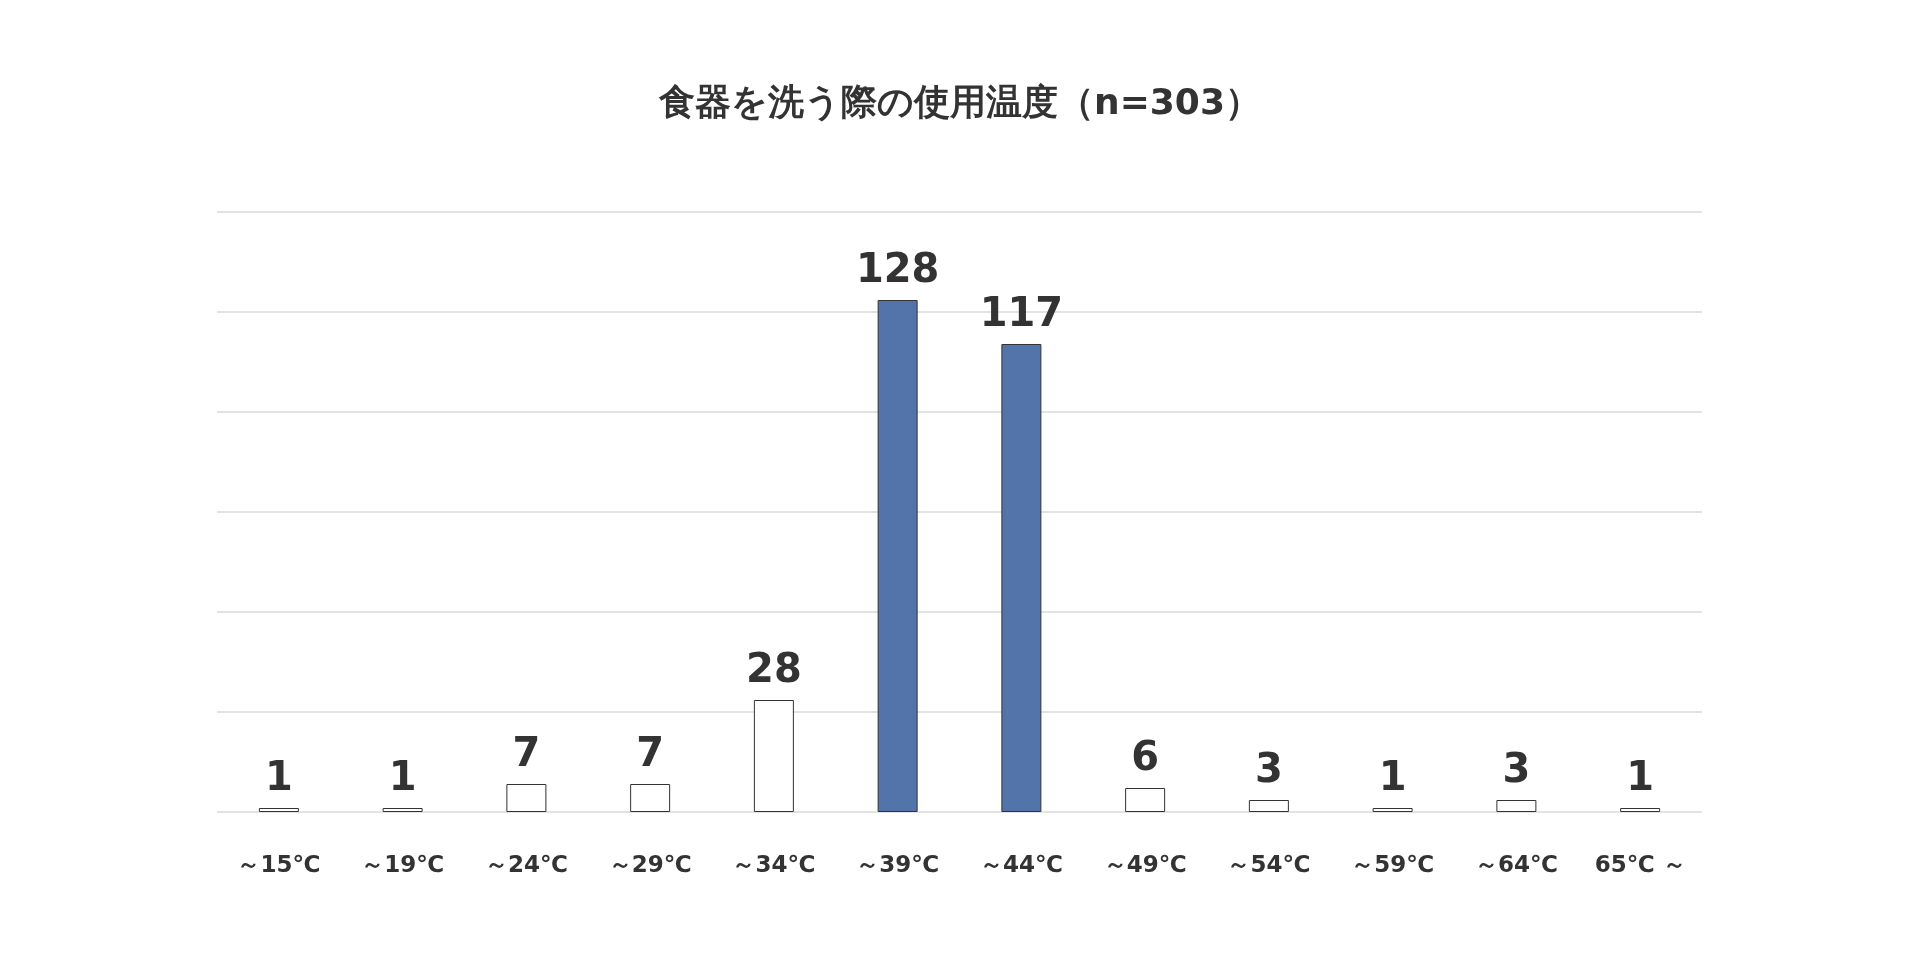 This screenshot has height=975, width=1920. I want to click on data-label: 6, so click(1145, 756).